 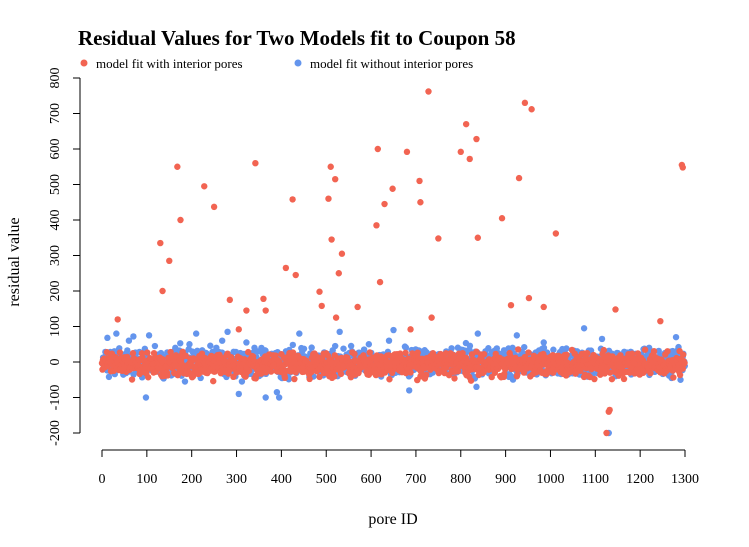 I want to click on x-tick-label: 400, so click(x=281, y=479).